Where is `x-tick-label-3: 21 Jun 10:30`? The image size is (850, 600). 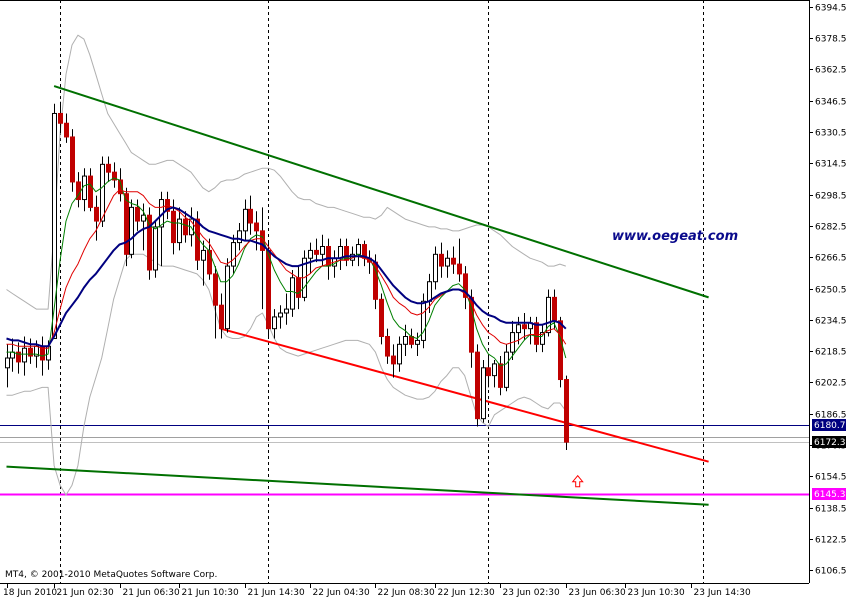
x-tick-label-3: 21 Jun 10:30 is located at coordinates (210, 593).